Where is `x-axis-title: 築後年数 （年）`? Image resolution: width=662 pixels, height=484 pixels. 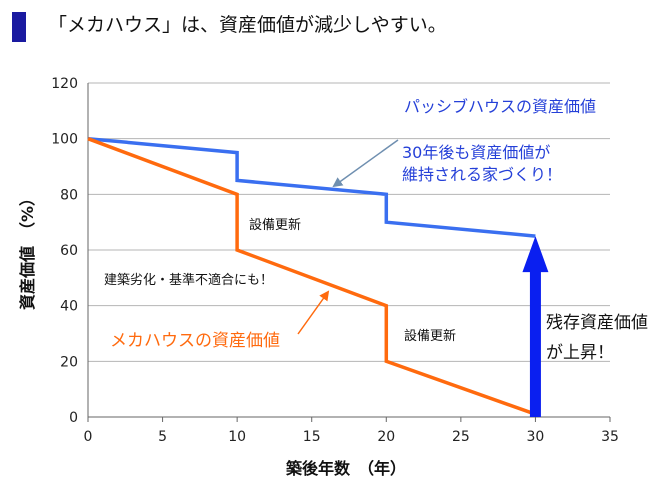 x-axis-title: 築後年数 （年） is located at coordinates (345, 468).